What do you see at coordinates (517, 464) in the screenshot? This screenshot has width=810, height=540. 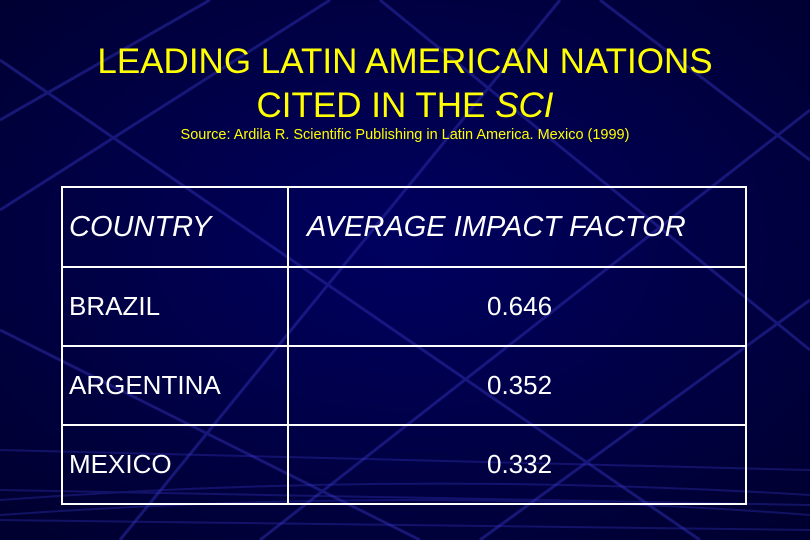 I see `impact-factor-cell: 0.332` at bounding box center [517, 464].